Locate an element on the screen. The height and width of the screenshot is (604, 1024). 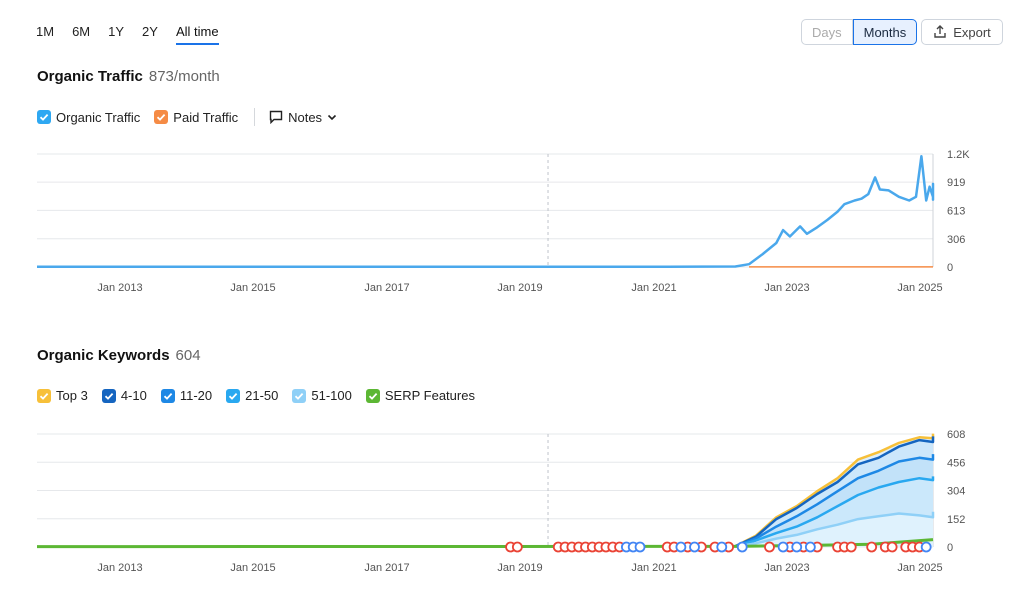
legend-label: 4-10 is located at coordinates (133, 395).